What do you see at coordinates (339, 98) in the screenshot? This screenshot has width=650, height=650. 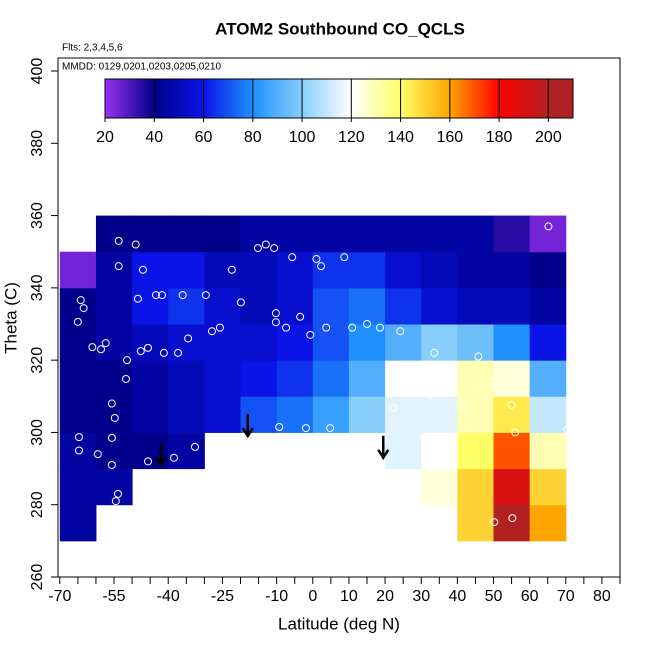 I see `colorbar` at bounding box center [339, 98].